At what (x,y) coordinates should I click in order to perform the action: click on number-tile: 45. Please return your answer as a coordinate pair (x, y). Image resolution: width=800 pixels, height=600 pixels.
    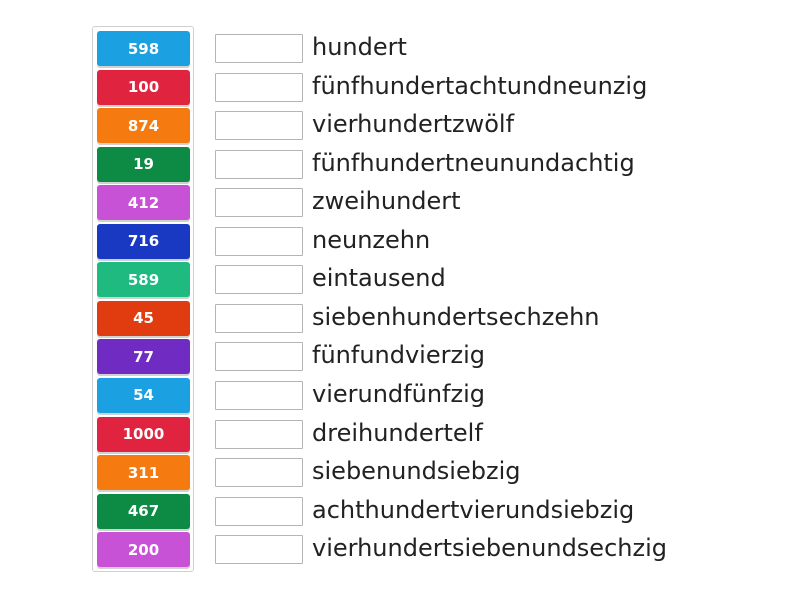
    Looking at the image, I should click on (143, 318).